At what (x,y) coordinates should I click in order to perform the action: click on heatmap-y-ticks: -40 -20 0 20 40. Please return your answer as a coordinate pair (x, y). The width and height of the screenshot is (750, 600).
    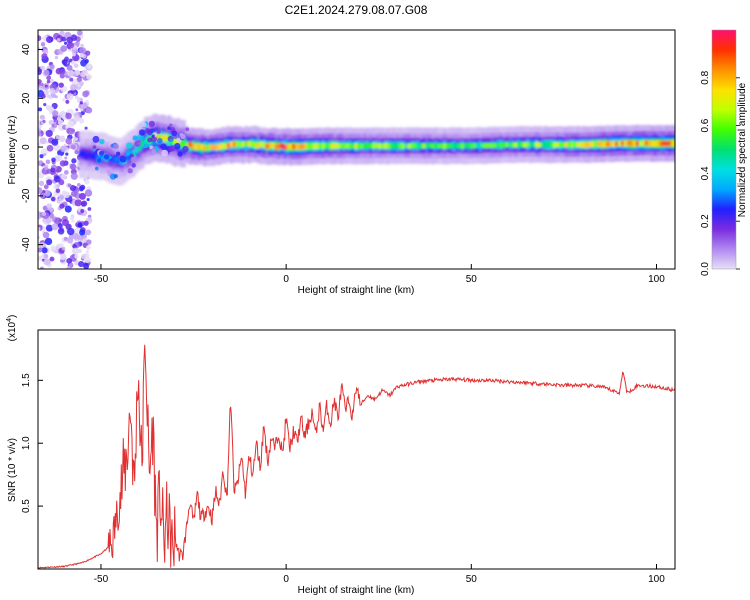
    Looking at the image, I should click on (32, 148).